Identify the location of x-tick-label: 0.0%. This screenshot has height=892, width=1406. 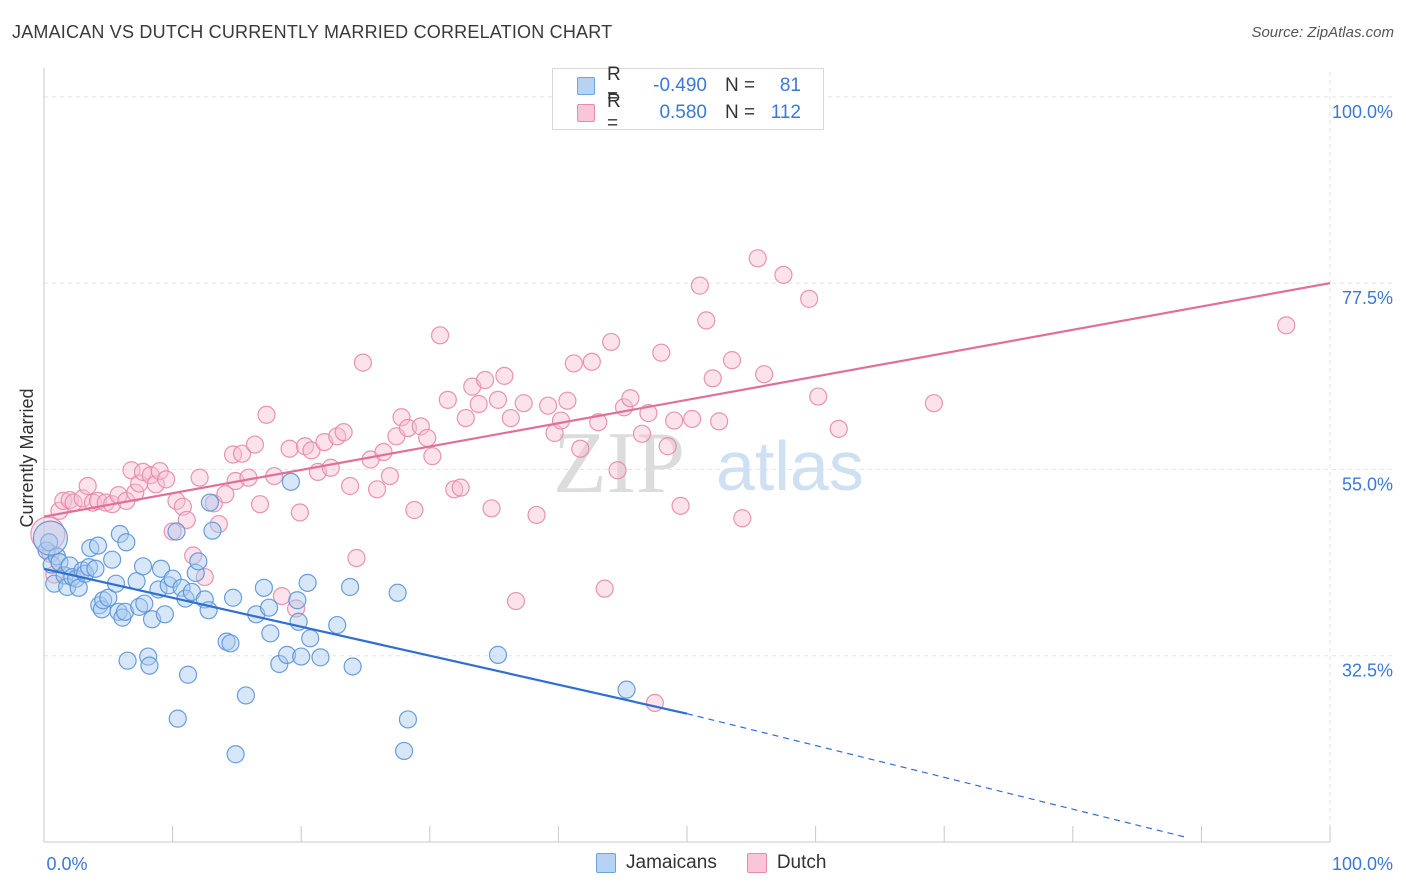
(66, 864).